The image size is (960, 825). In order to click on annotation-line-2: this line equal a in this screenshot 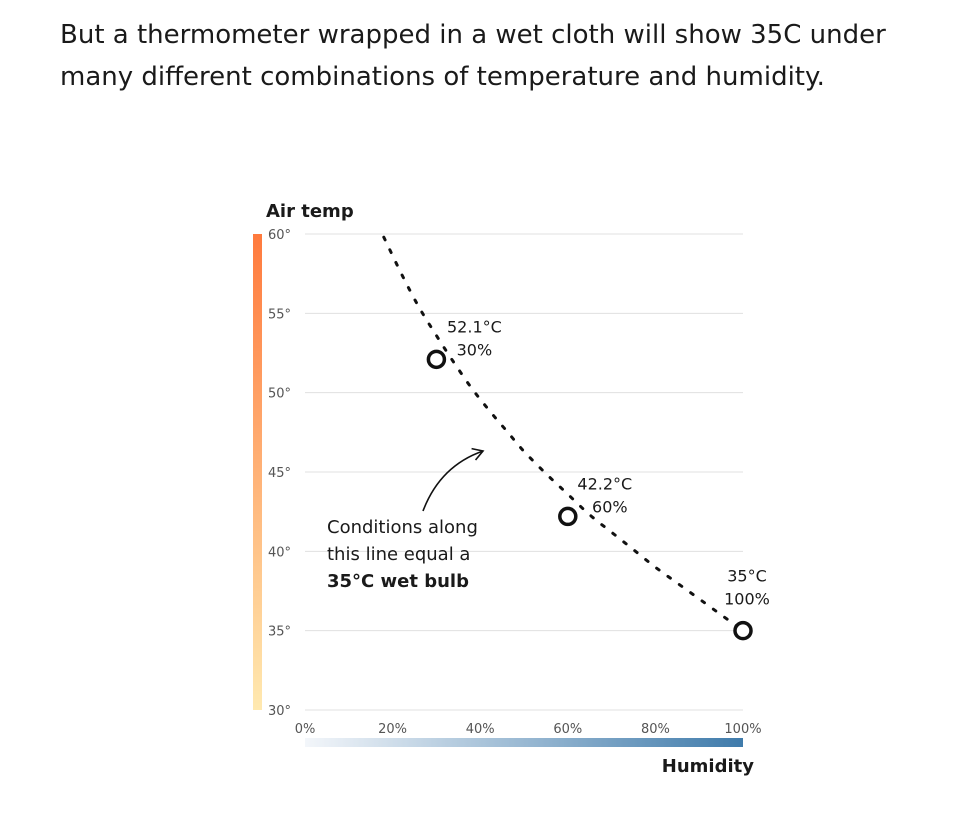, I will do `click(398, 554)`.